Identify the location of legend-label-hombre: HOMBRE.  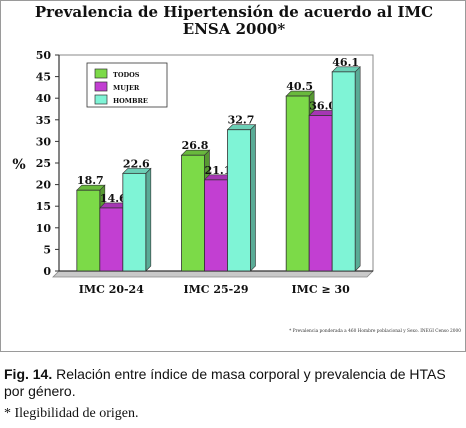
(130, 101).